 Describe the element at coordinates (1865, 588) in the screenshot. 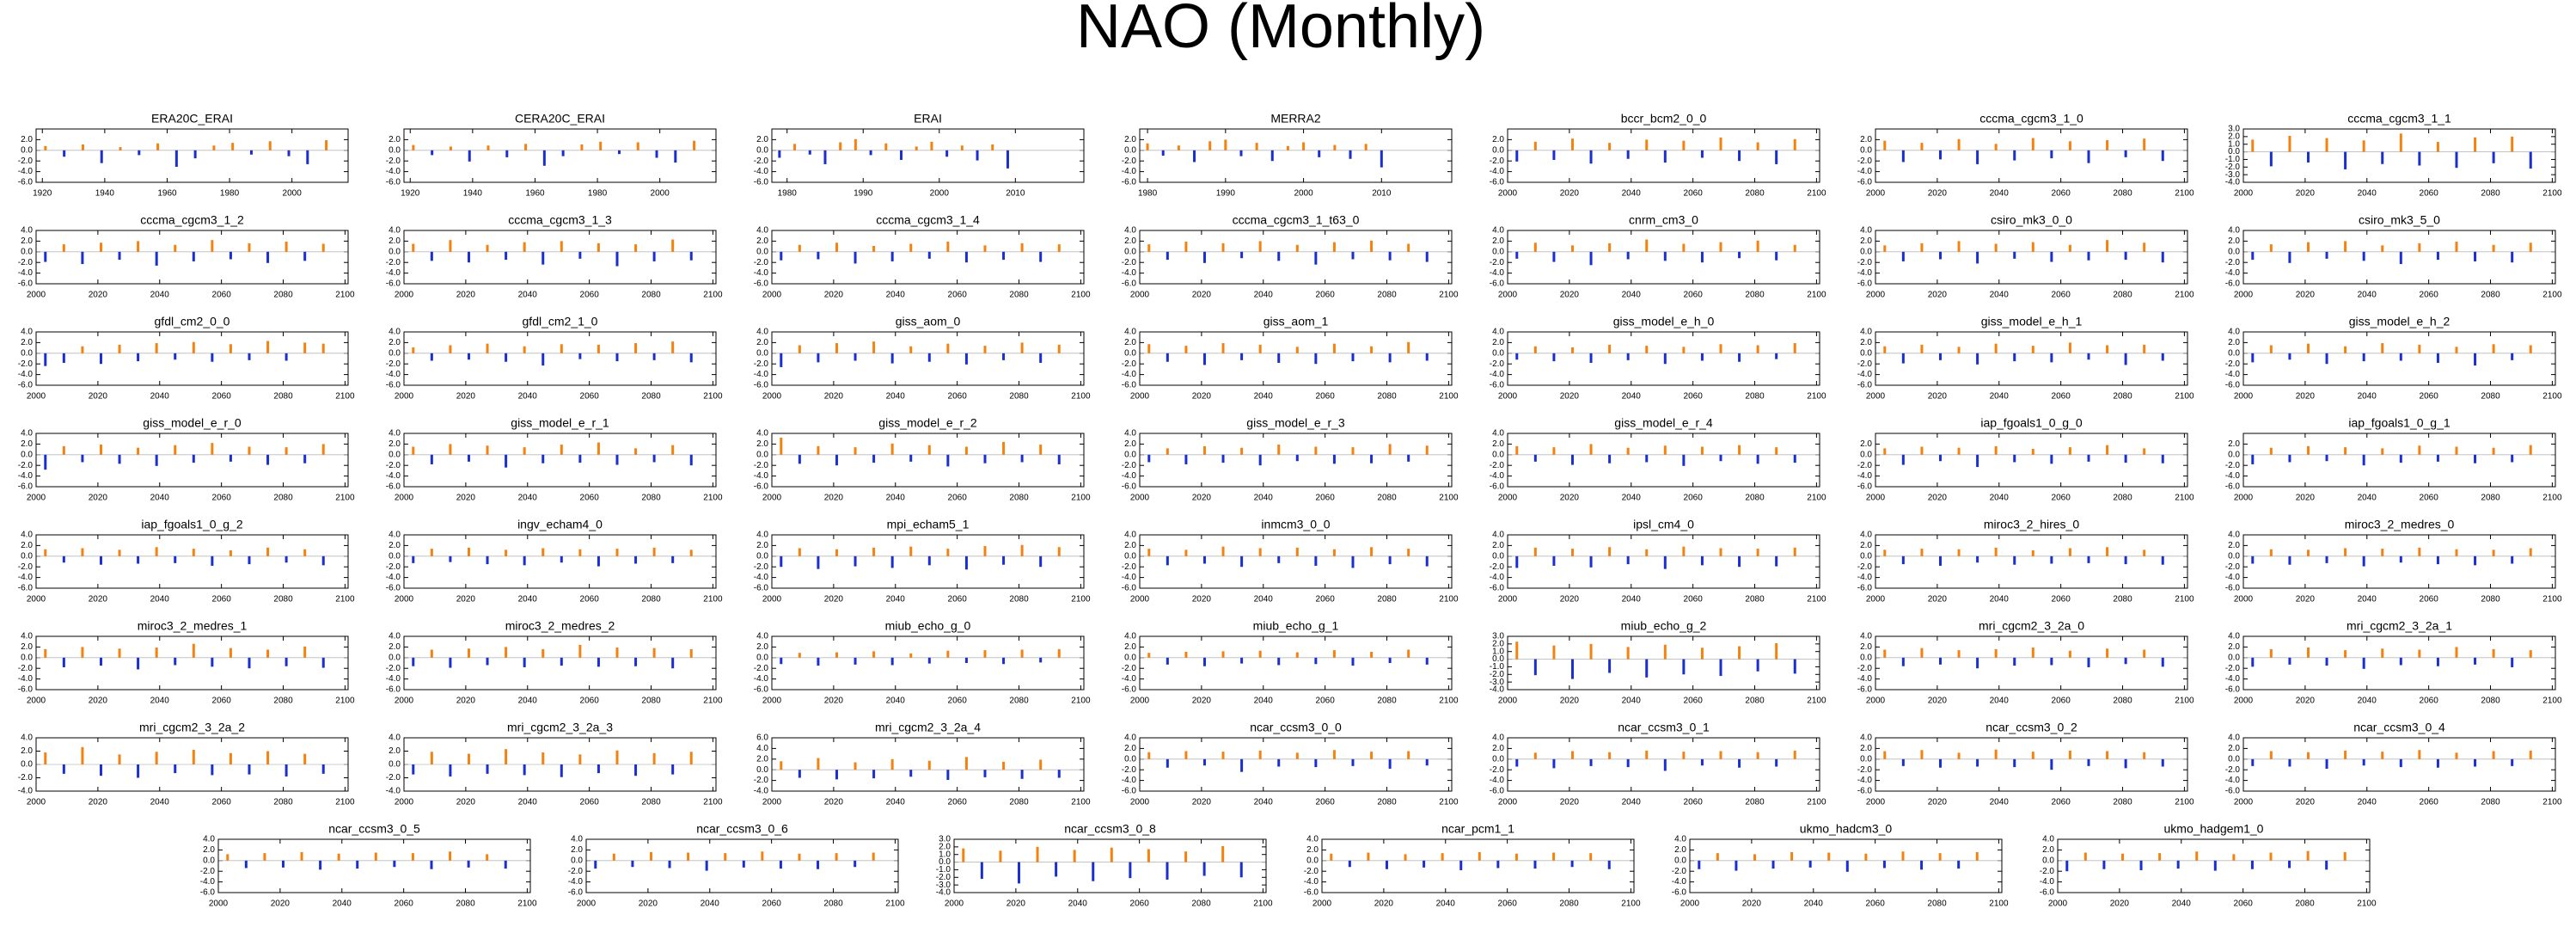

I see `y-tick-label: -6.0` at that location.